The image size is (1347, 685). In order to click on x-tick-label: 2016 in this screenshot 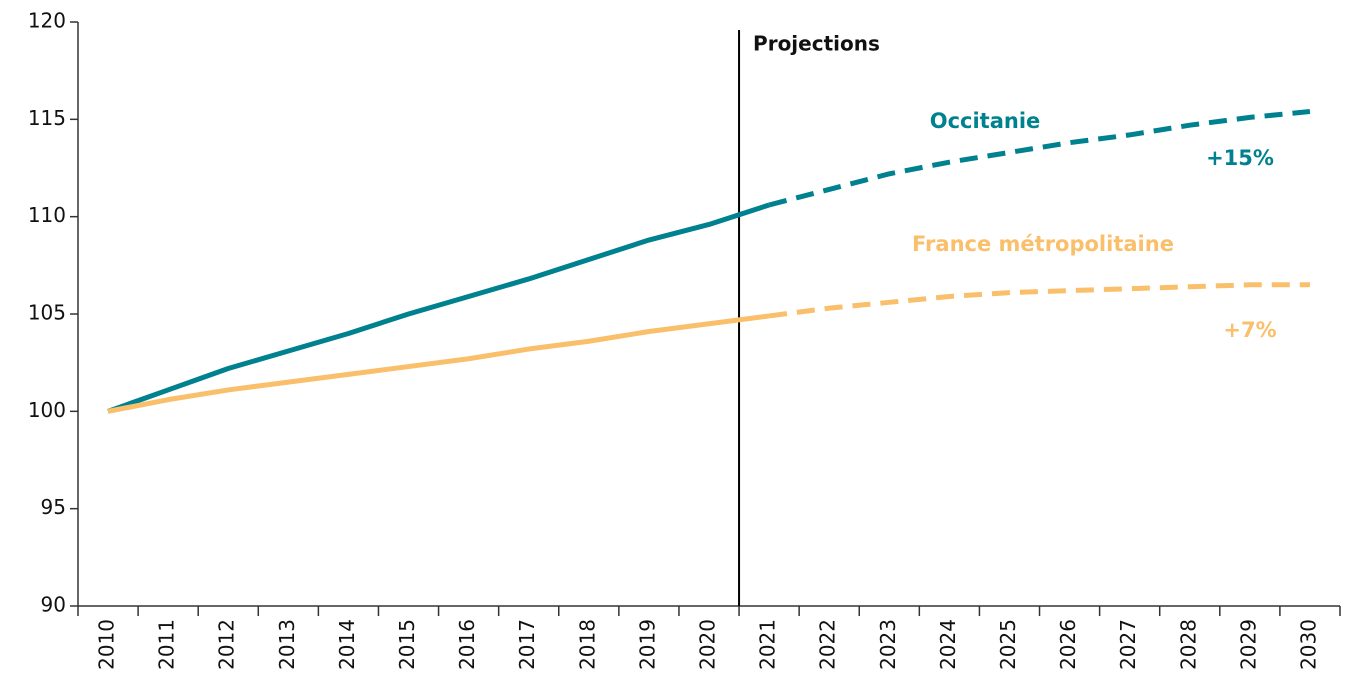, I will do `click(467, 644)`.